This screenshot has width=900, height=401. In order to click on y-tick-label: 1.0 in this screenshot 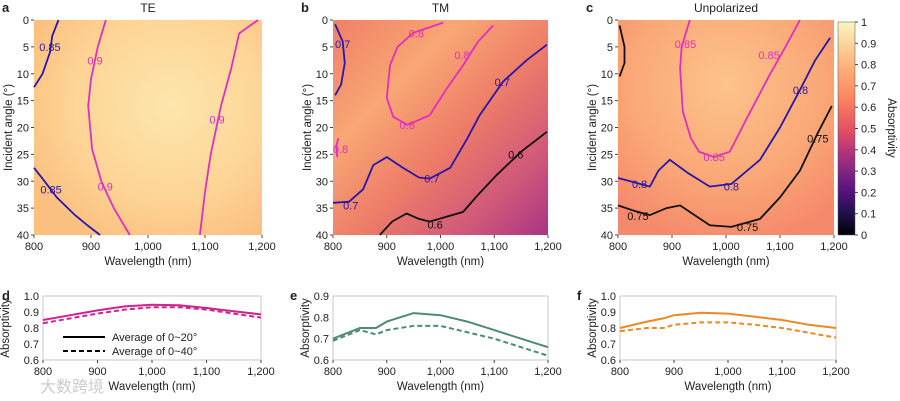, I will do `click(31, 297)`.